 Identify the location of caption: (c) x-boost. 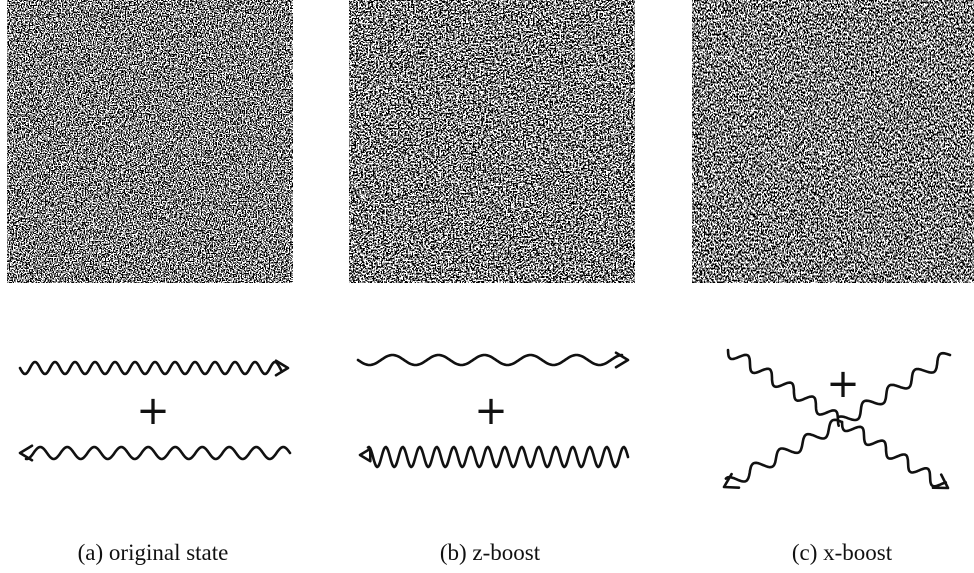
(842, 552).